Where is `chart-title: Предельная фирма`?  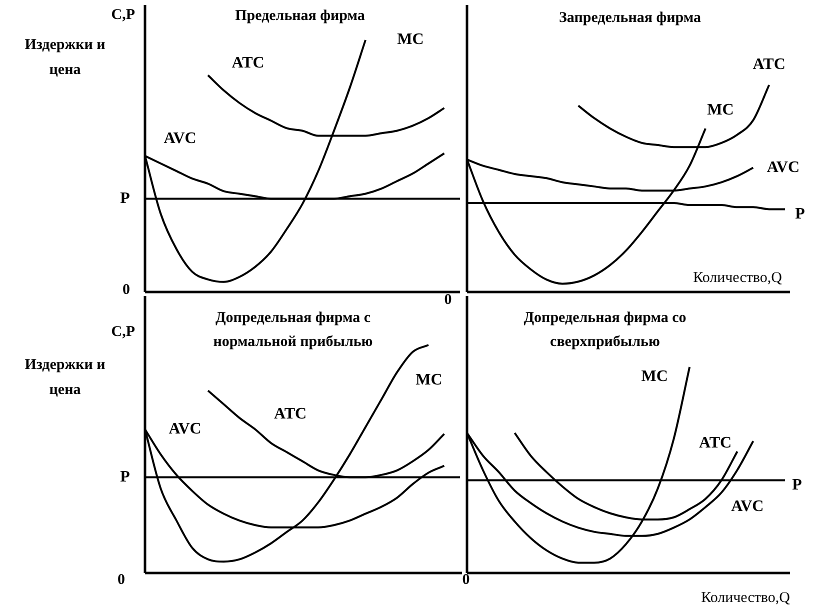 chart-title: Предельная фирма is located at coordinates (300, 16).